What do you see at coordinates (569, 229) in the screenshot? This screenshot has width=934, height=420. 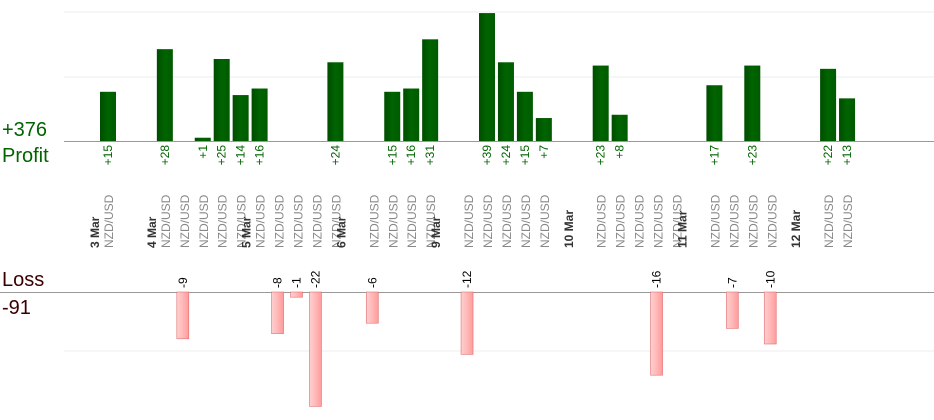 I see `tick-label-date: 10 Mar` at bounding box center [569, 229].